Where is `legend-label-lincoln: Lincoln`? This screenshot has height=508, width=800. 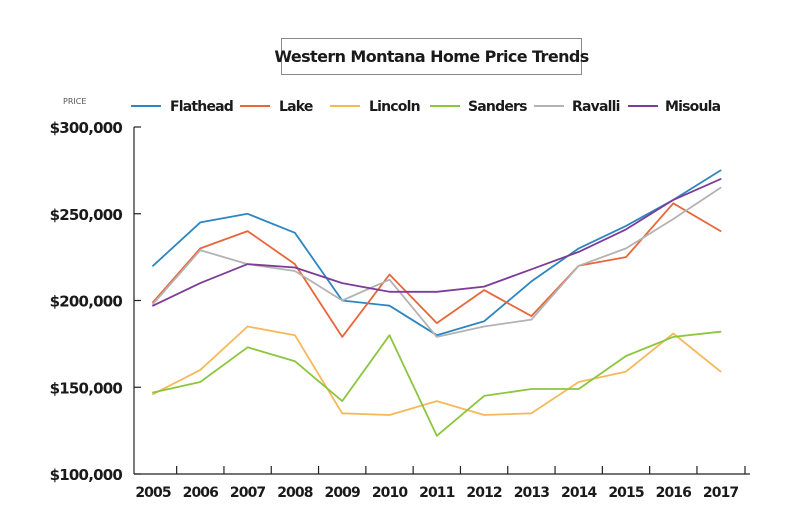
legend-label-lincoln: Lincoln is located at coordinates (394, 107).